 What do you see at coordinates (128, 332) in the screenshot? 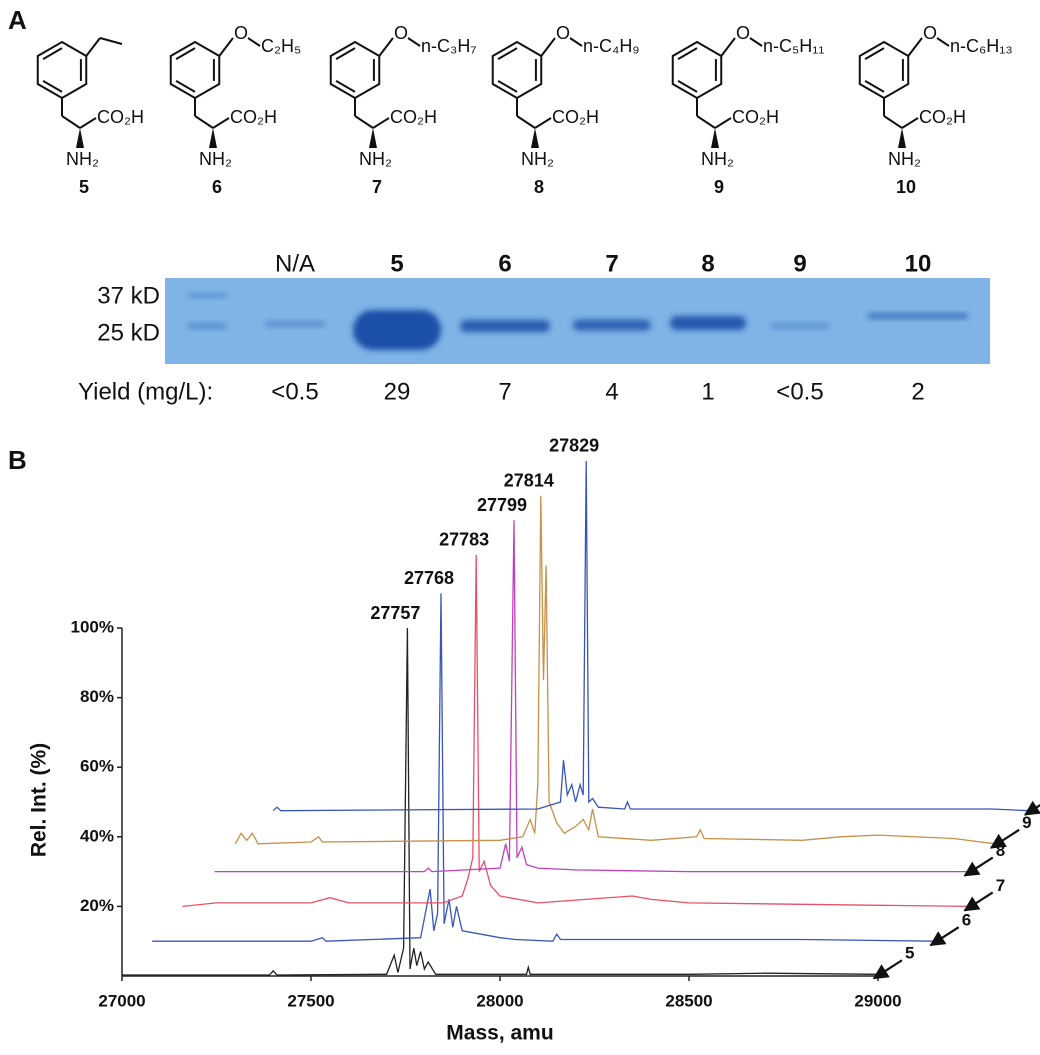
I see `marker-label: 25 kD` at bounding box center [128, 332].